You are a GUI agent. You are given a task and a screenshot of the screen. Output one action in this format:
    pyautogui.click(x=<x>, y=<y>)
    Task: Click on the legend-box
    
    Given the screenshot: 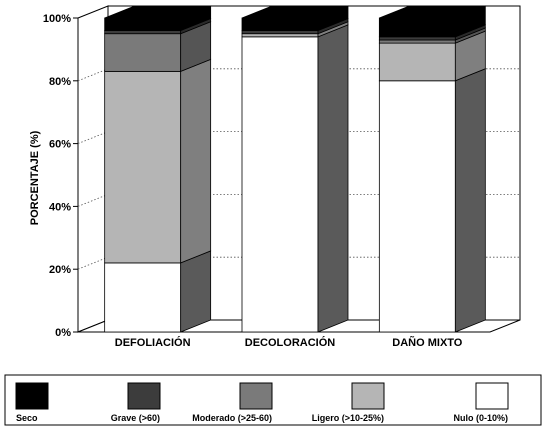 What is the action you would take?
    pyautogui.click(x=273, y=400)
    